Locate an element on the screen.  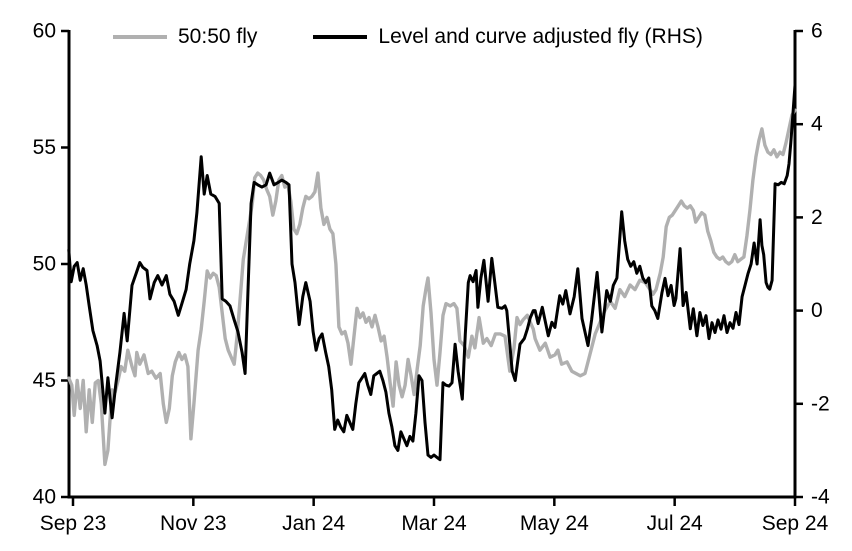
right-axis-tick-label: 4 is located at coordinates (817, 124).